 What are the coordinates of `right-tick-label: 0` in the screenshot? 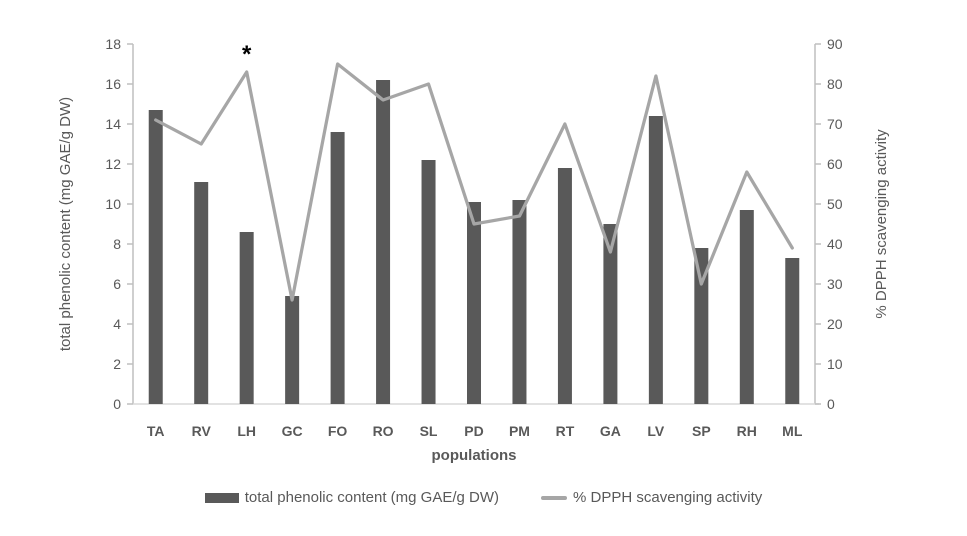 It's located at (831, 404).